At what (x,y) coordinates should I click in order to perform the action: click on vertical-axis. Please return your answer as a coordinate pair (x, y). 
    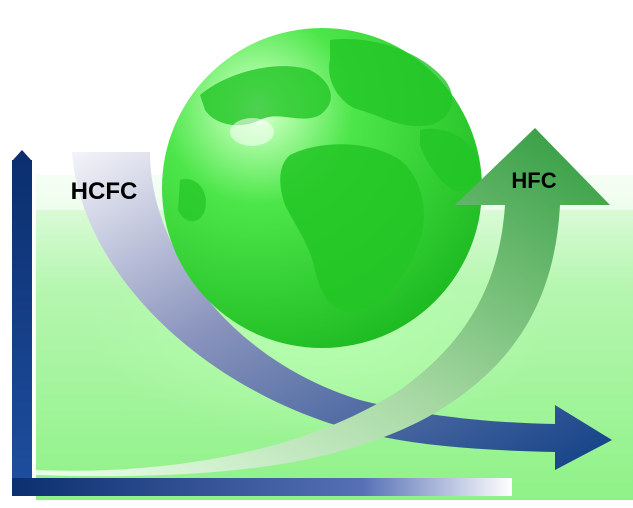
    Looking at the image, I should click on (22, 323).